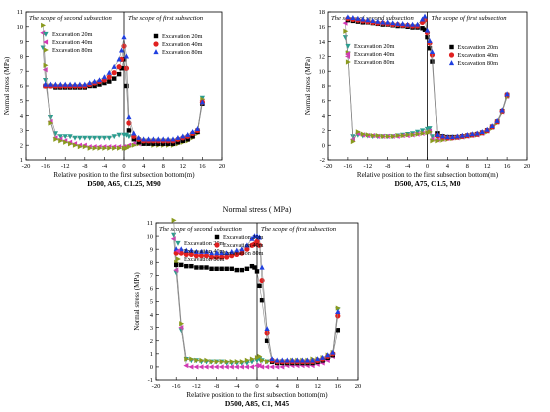 This screenshot has width=550, height=412. What do you see at coordinates (21, 145) in the screenshot?
I see `chart1-y-tick-label: 2` at bounding box center [21, 145].